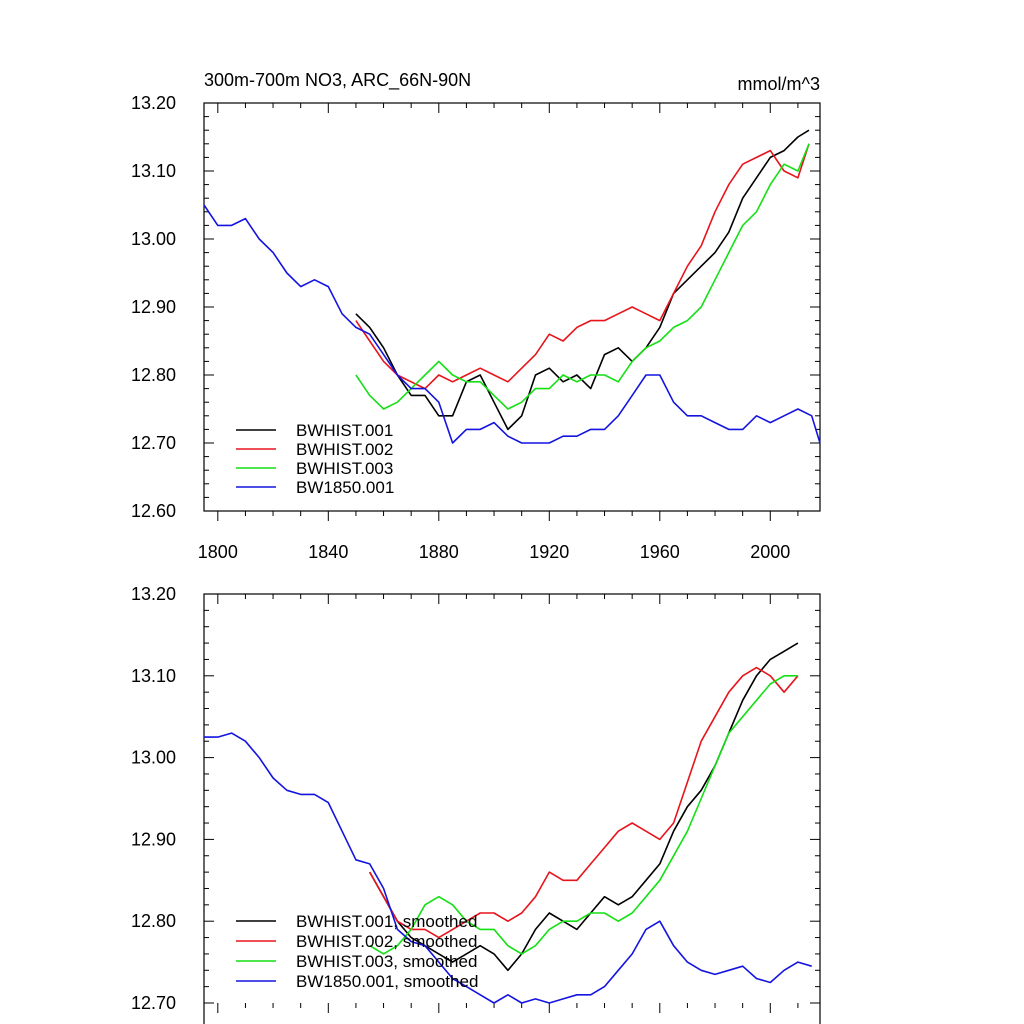 Image resolution: width=1024 pixels, height=1024 pixels. What do you see at coordinates (344, 468) in the screenshot?
I see `legend-label: BWHIST.003` at bounding box center [344, 468].